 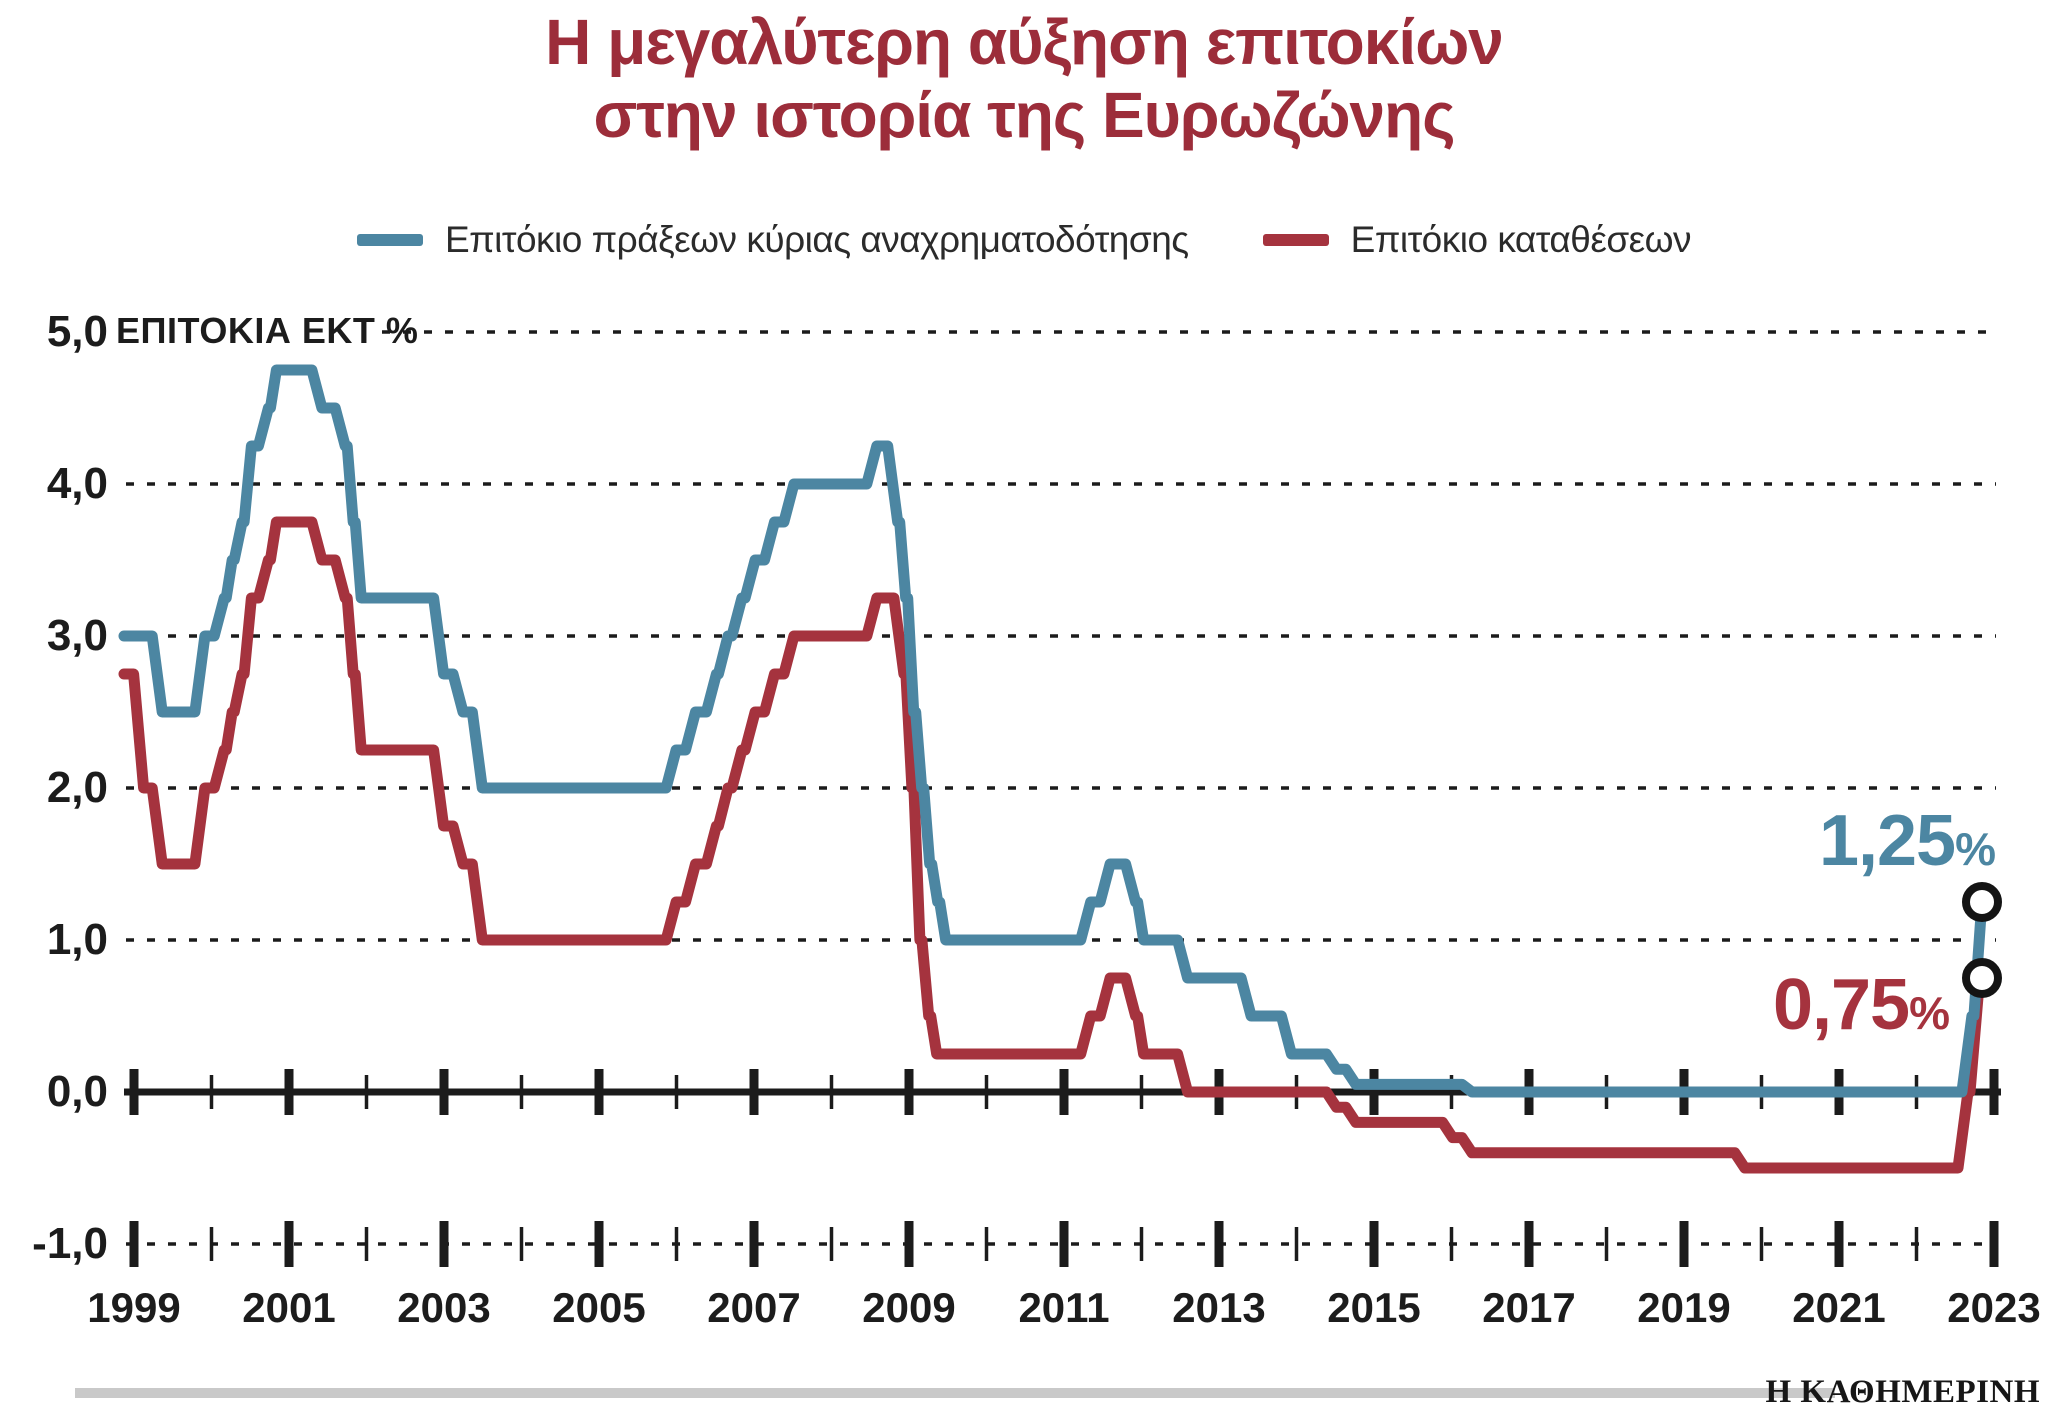 What do you see at coordinates (77, 1091) in the screenshot?
I see `y-tick-label-0,0: 0,0` at bounding box center [77, 1091].